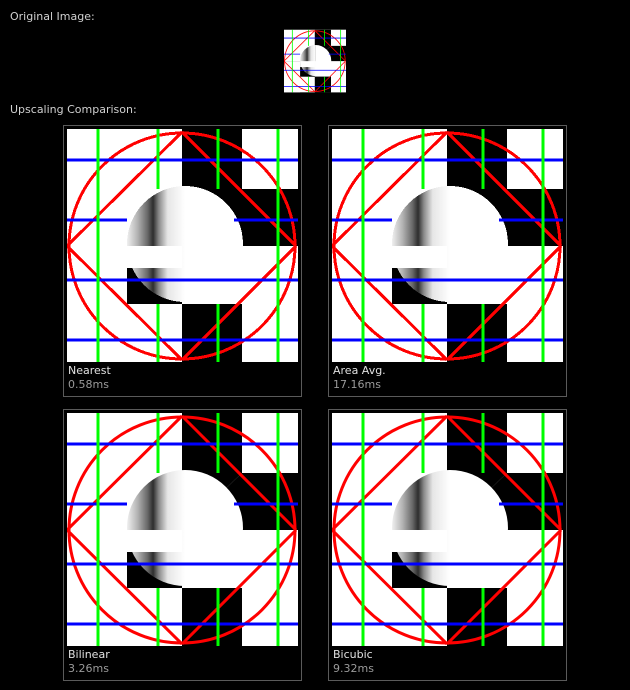  Describe the element at coordinates (88, 668) in the screenshot. I see `method-time: 3.26ms` at that location.